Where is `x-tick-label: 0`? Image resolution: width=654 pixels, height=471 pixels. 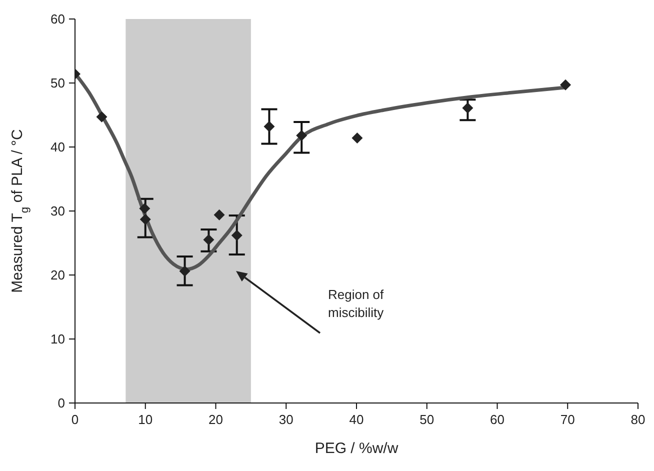 x-tick-label: 0 is located at coordinates (75, 420).